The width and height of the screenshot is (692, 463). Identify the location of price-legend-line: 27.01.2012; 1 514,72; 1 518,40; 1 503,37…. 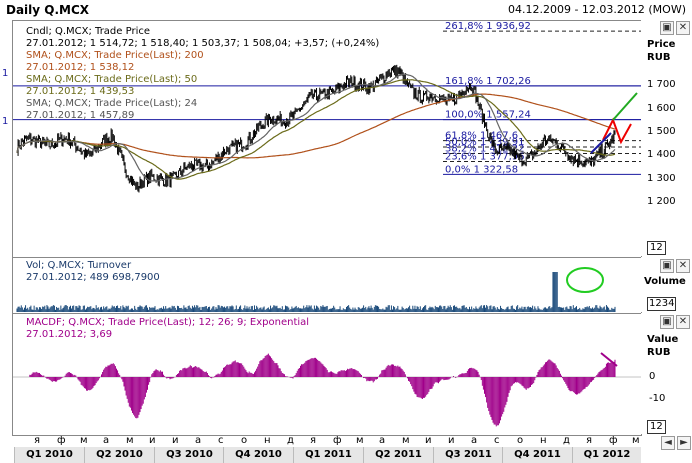
(203, 43).